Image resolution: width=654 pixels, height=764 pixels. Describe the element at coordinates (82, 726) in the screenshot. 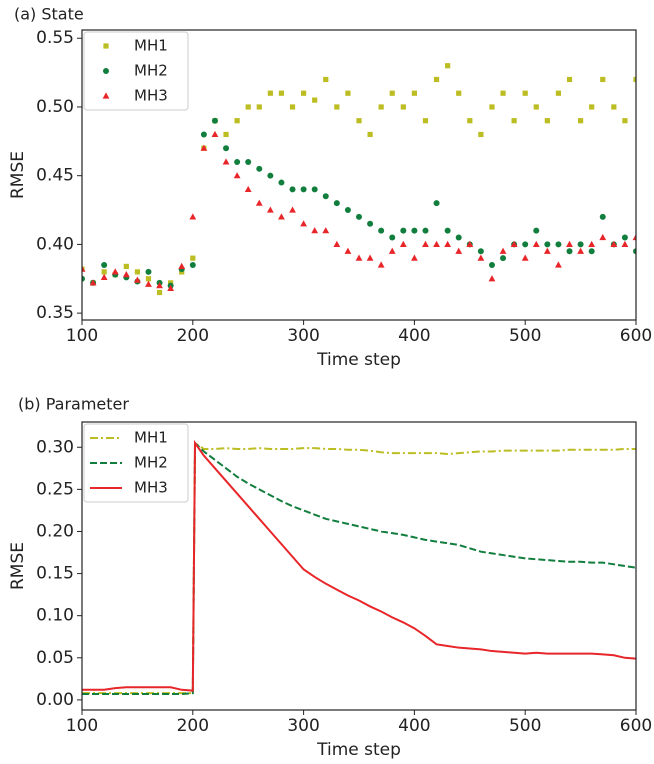

I see `x-tick-label: 100` at that location.